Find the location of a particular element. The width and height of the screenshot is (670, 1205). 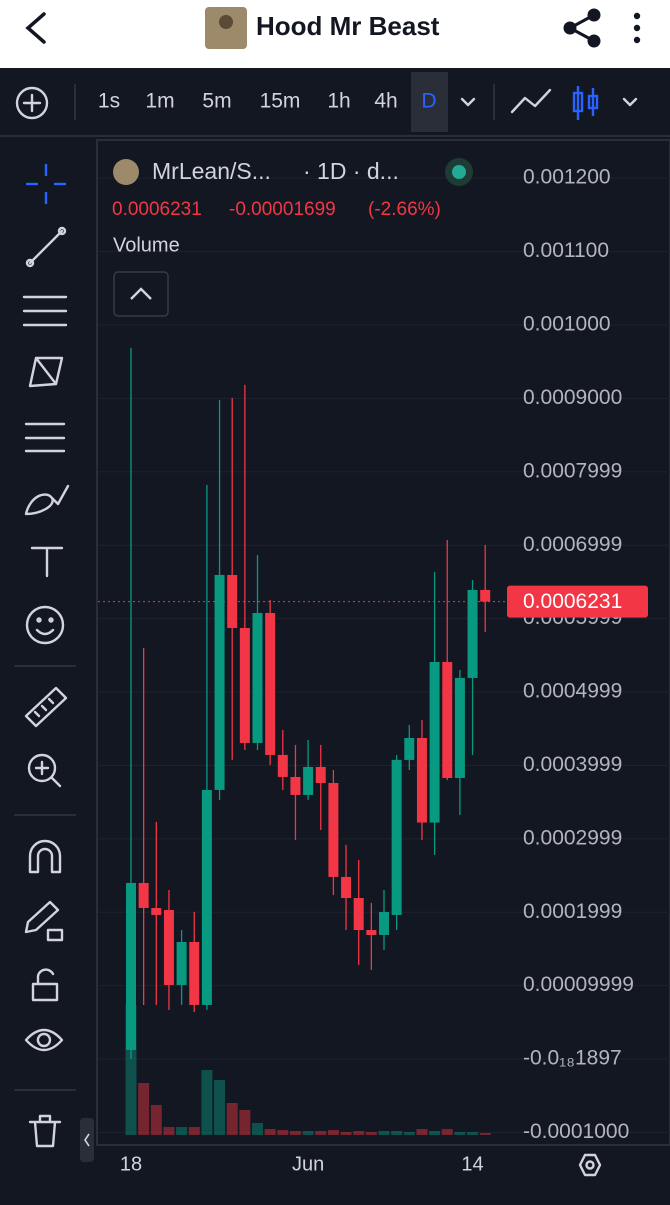

price-tag-label: 0.0006231 is located at coordinates (572, 601).